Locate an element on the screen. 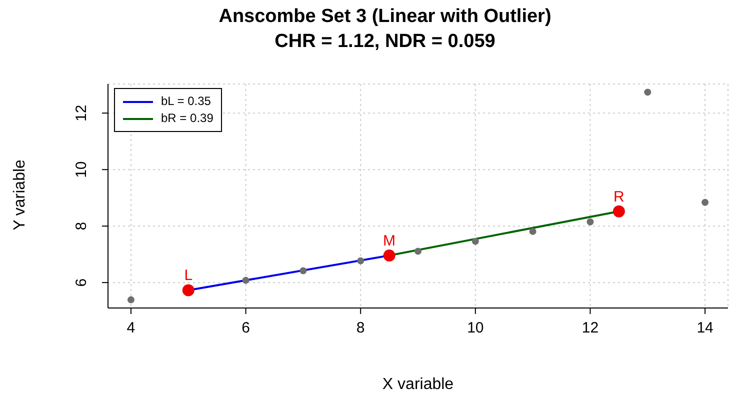 The width and height of the screenshot is (730, 404). legend-label: bL = 0.35 is located at coordinates (186, 101).